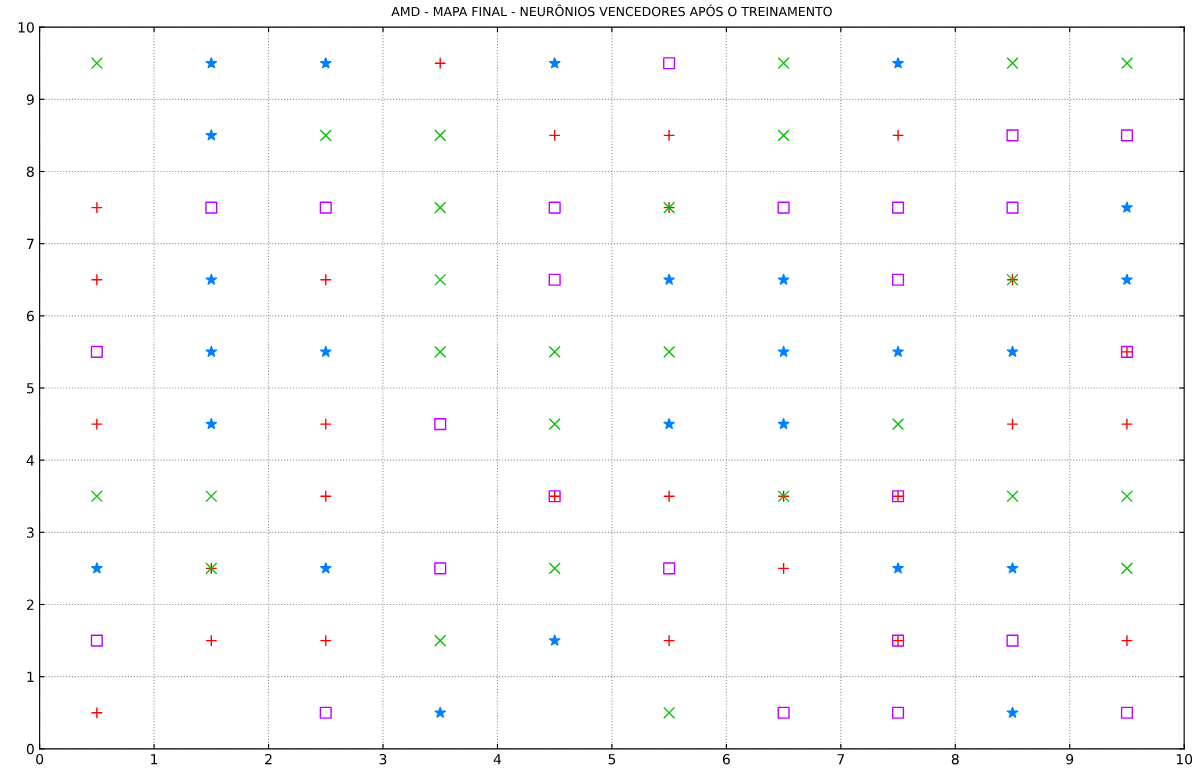 This screenshot has width=1201, height=776. What do you see at coordinates (383, 759) in the screenshot?
I see `x-tick-label: 3` at bounding box center [383, 759].